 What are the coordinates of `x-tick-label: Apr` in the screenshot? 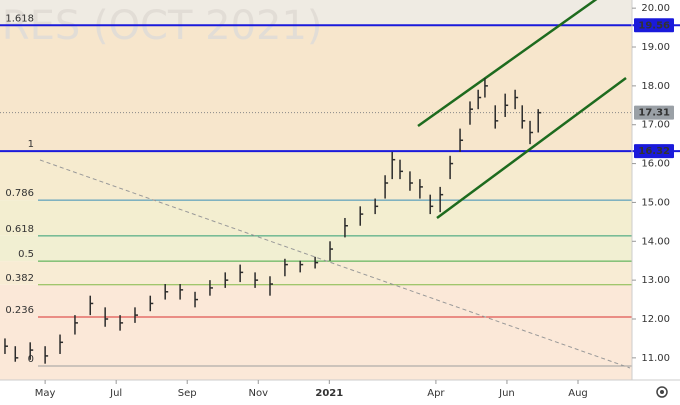 It's located at (436, 393).